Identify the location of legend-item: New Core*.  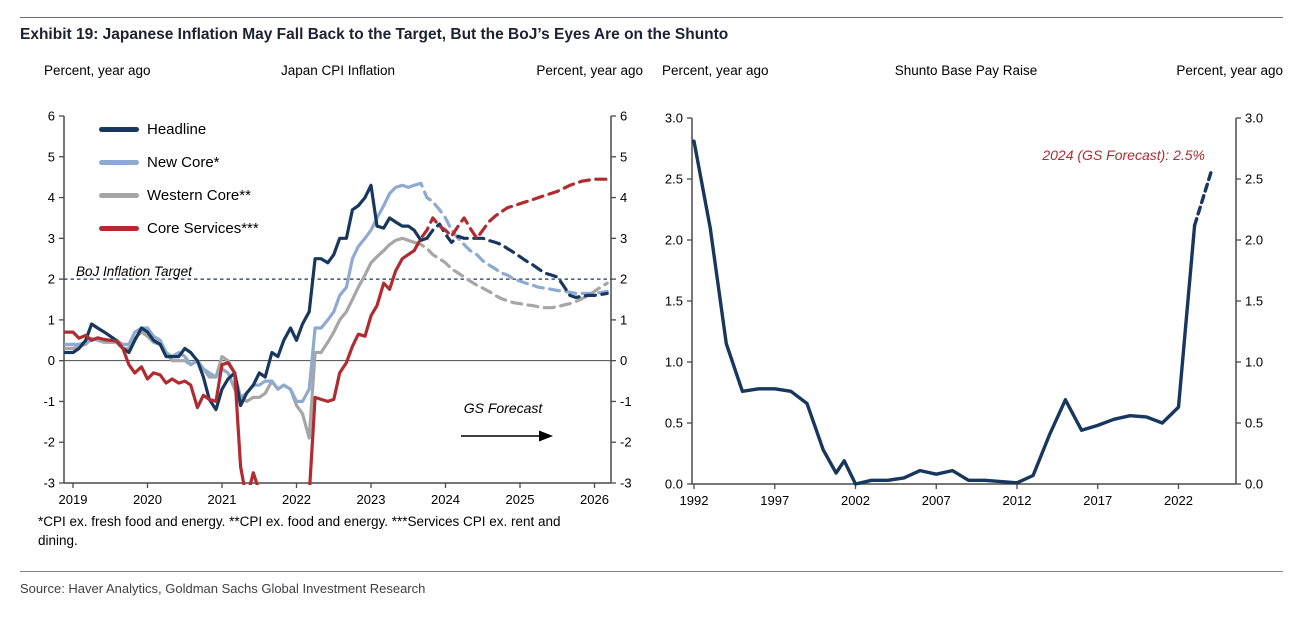
(179, 162).